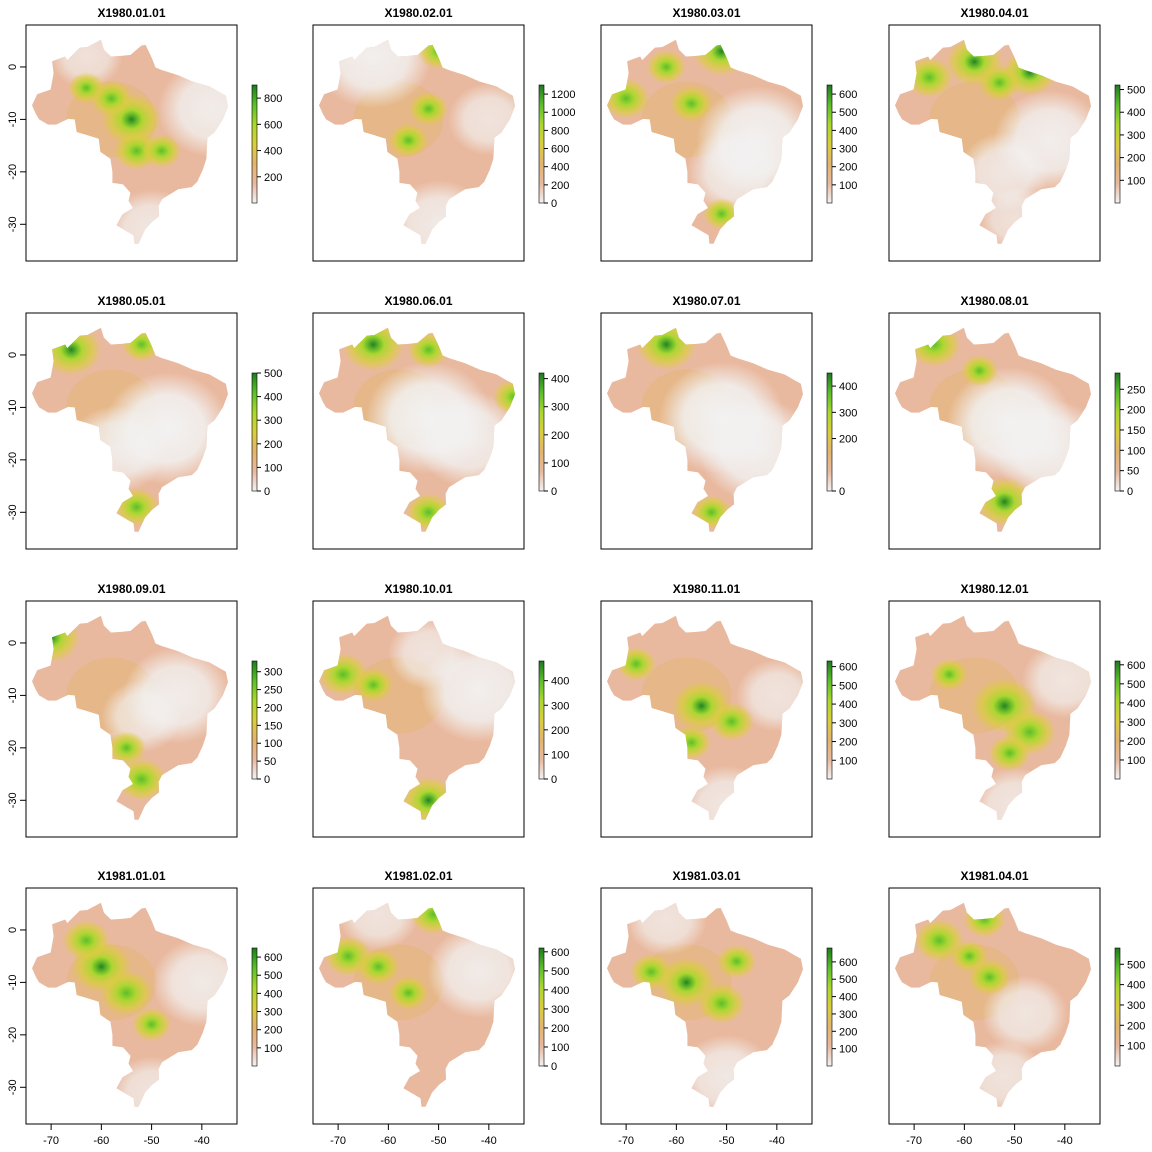 The height and width of the screenshot is (1152, 1152). I want to click on map-panel: X1980.03.01 100 200 300 400 500 600, so click(728, 134).